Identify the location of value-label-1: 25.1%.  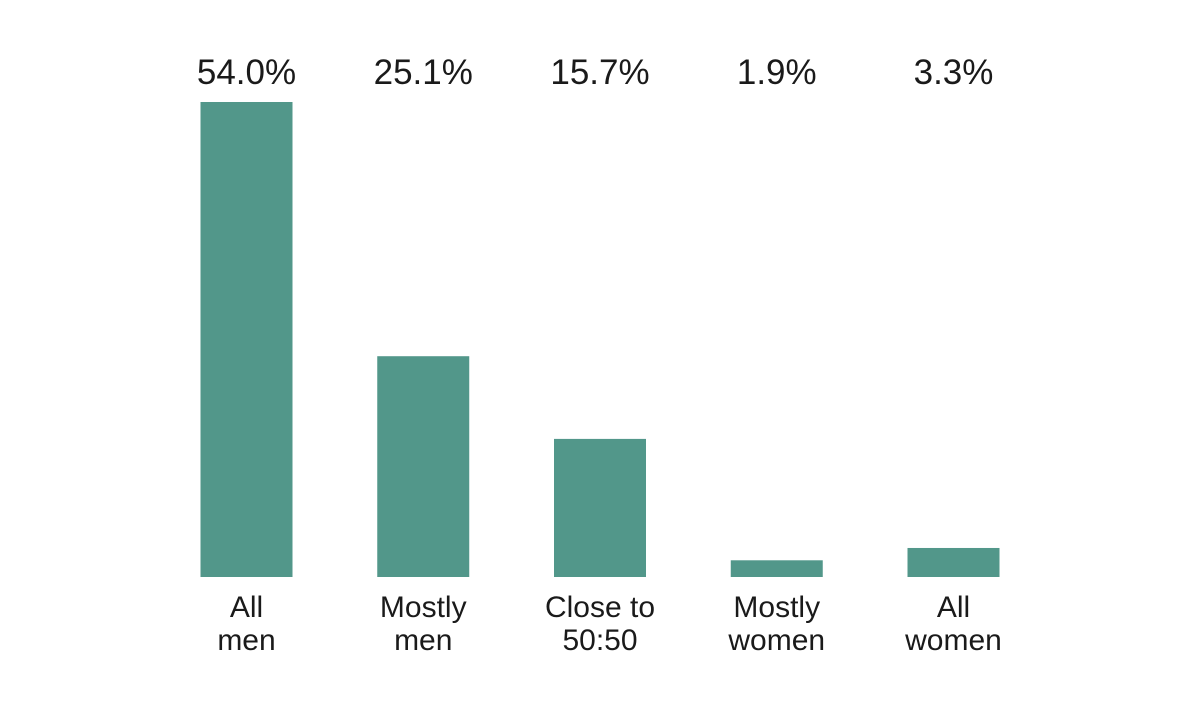
(423, 72).